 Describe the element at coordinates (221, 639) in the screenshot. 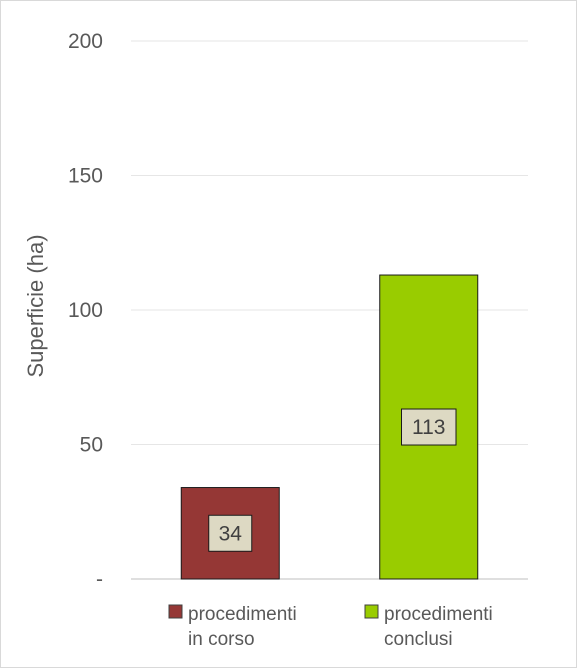

I see `legend-entry-text: in corso` at that location.